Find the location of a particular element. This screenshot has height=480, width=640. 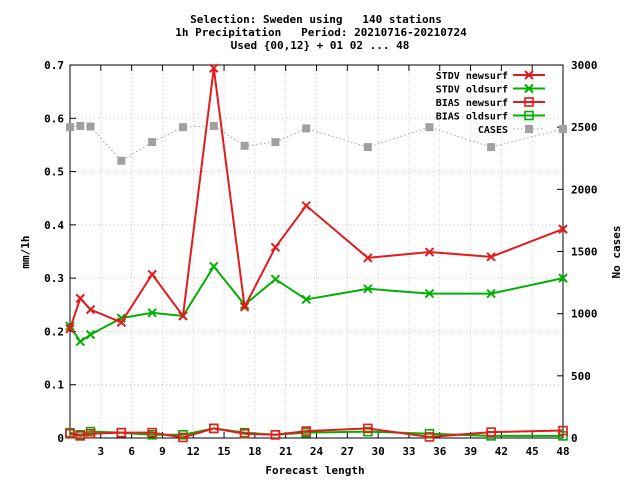

y-tick-label: 0.7 is located at coordinates (54, 65).